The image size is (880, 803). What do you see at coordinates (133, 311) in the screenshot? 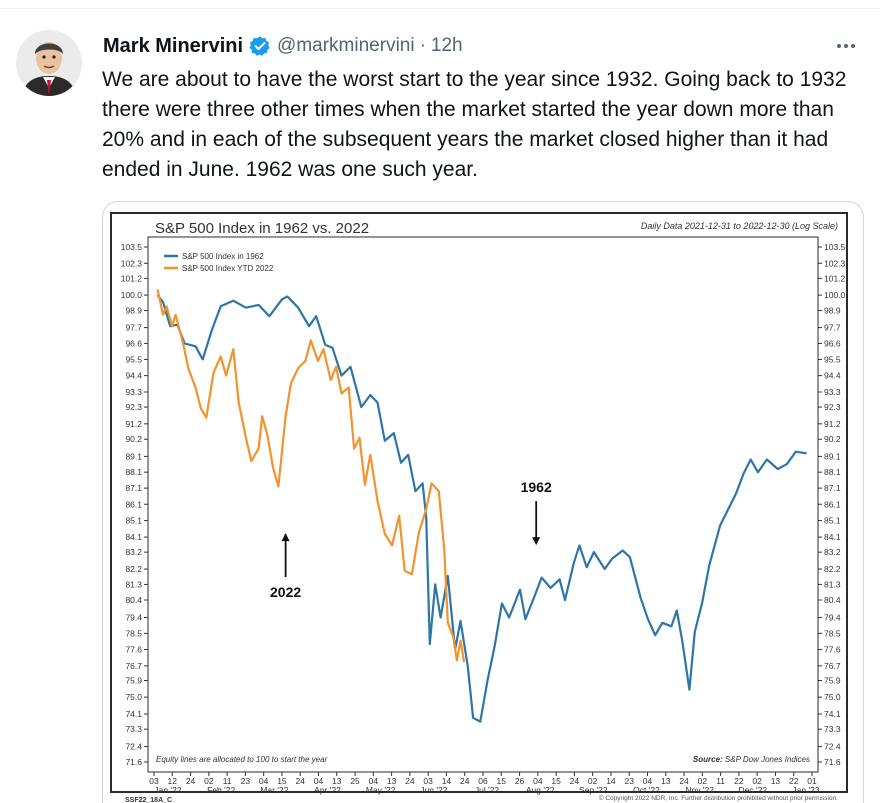
I see `y-tick-label-left: 98.9` at bounding box center [133, 311].